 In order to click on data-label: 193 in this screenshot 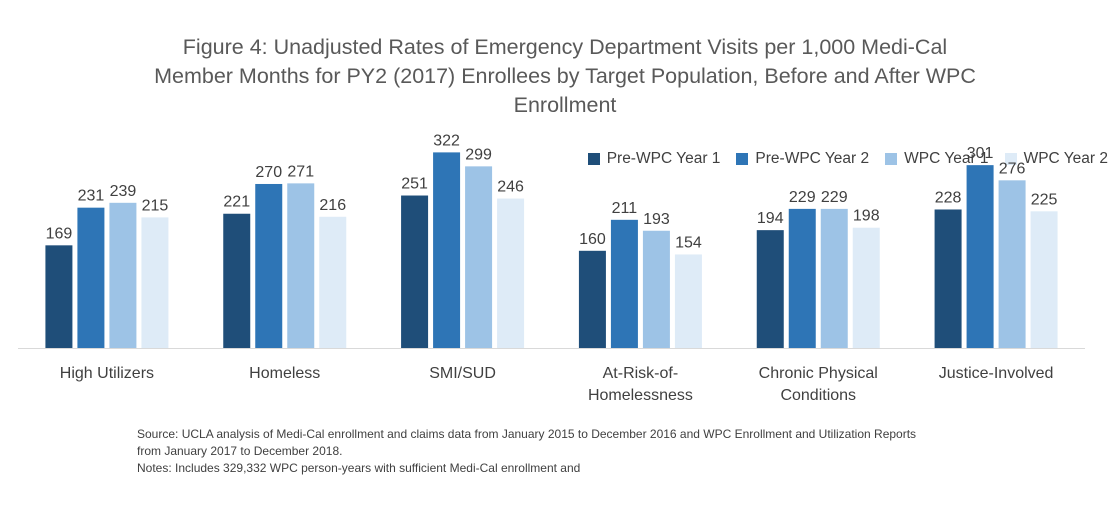, I will do `click(656, 219)`.